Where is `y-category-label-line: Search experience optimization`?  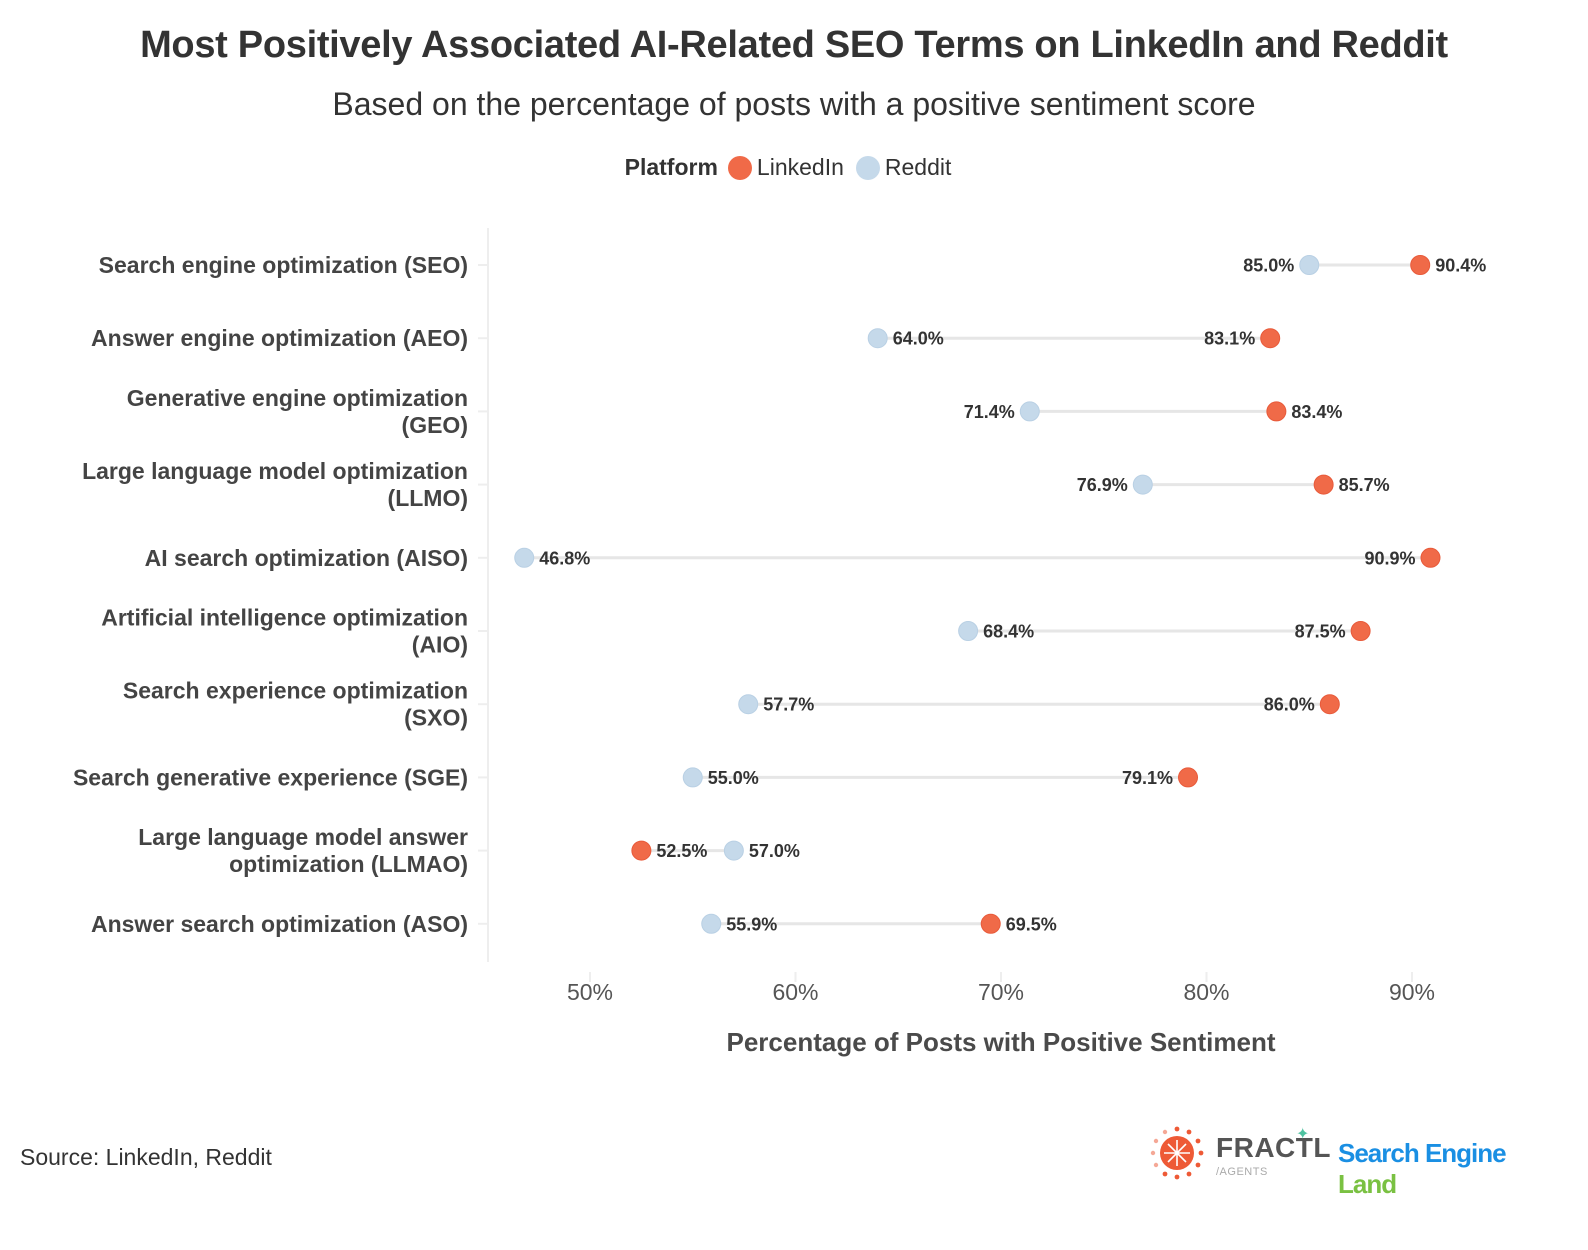 y-category-label-line: Search experience optimization is located at coordinates (295, 691).